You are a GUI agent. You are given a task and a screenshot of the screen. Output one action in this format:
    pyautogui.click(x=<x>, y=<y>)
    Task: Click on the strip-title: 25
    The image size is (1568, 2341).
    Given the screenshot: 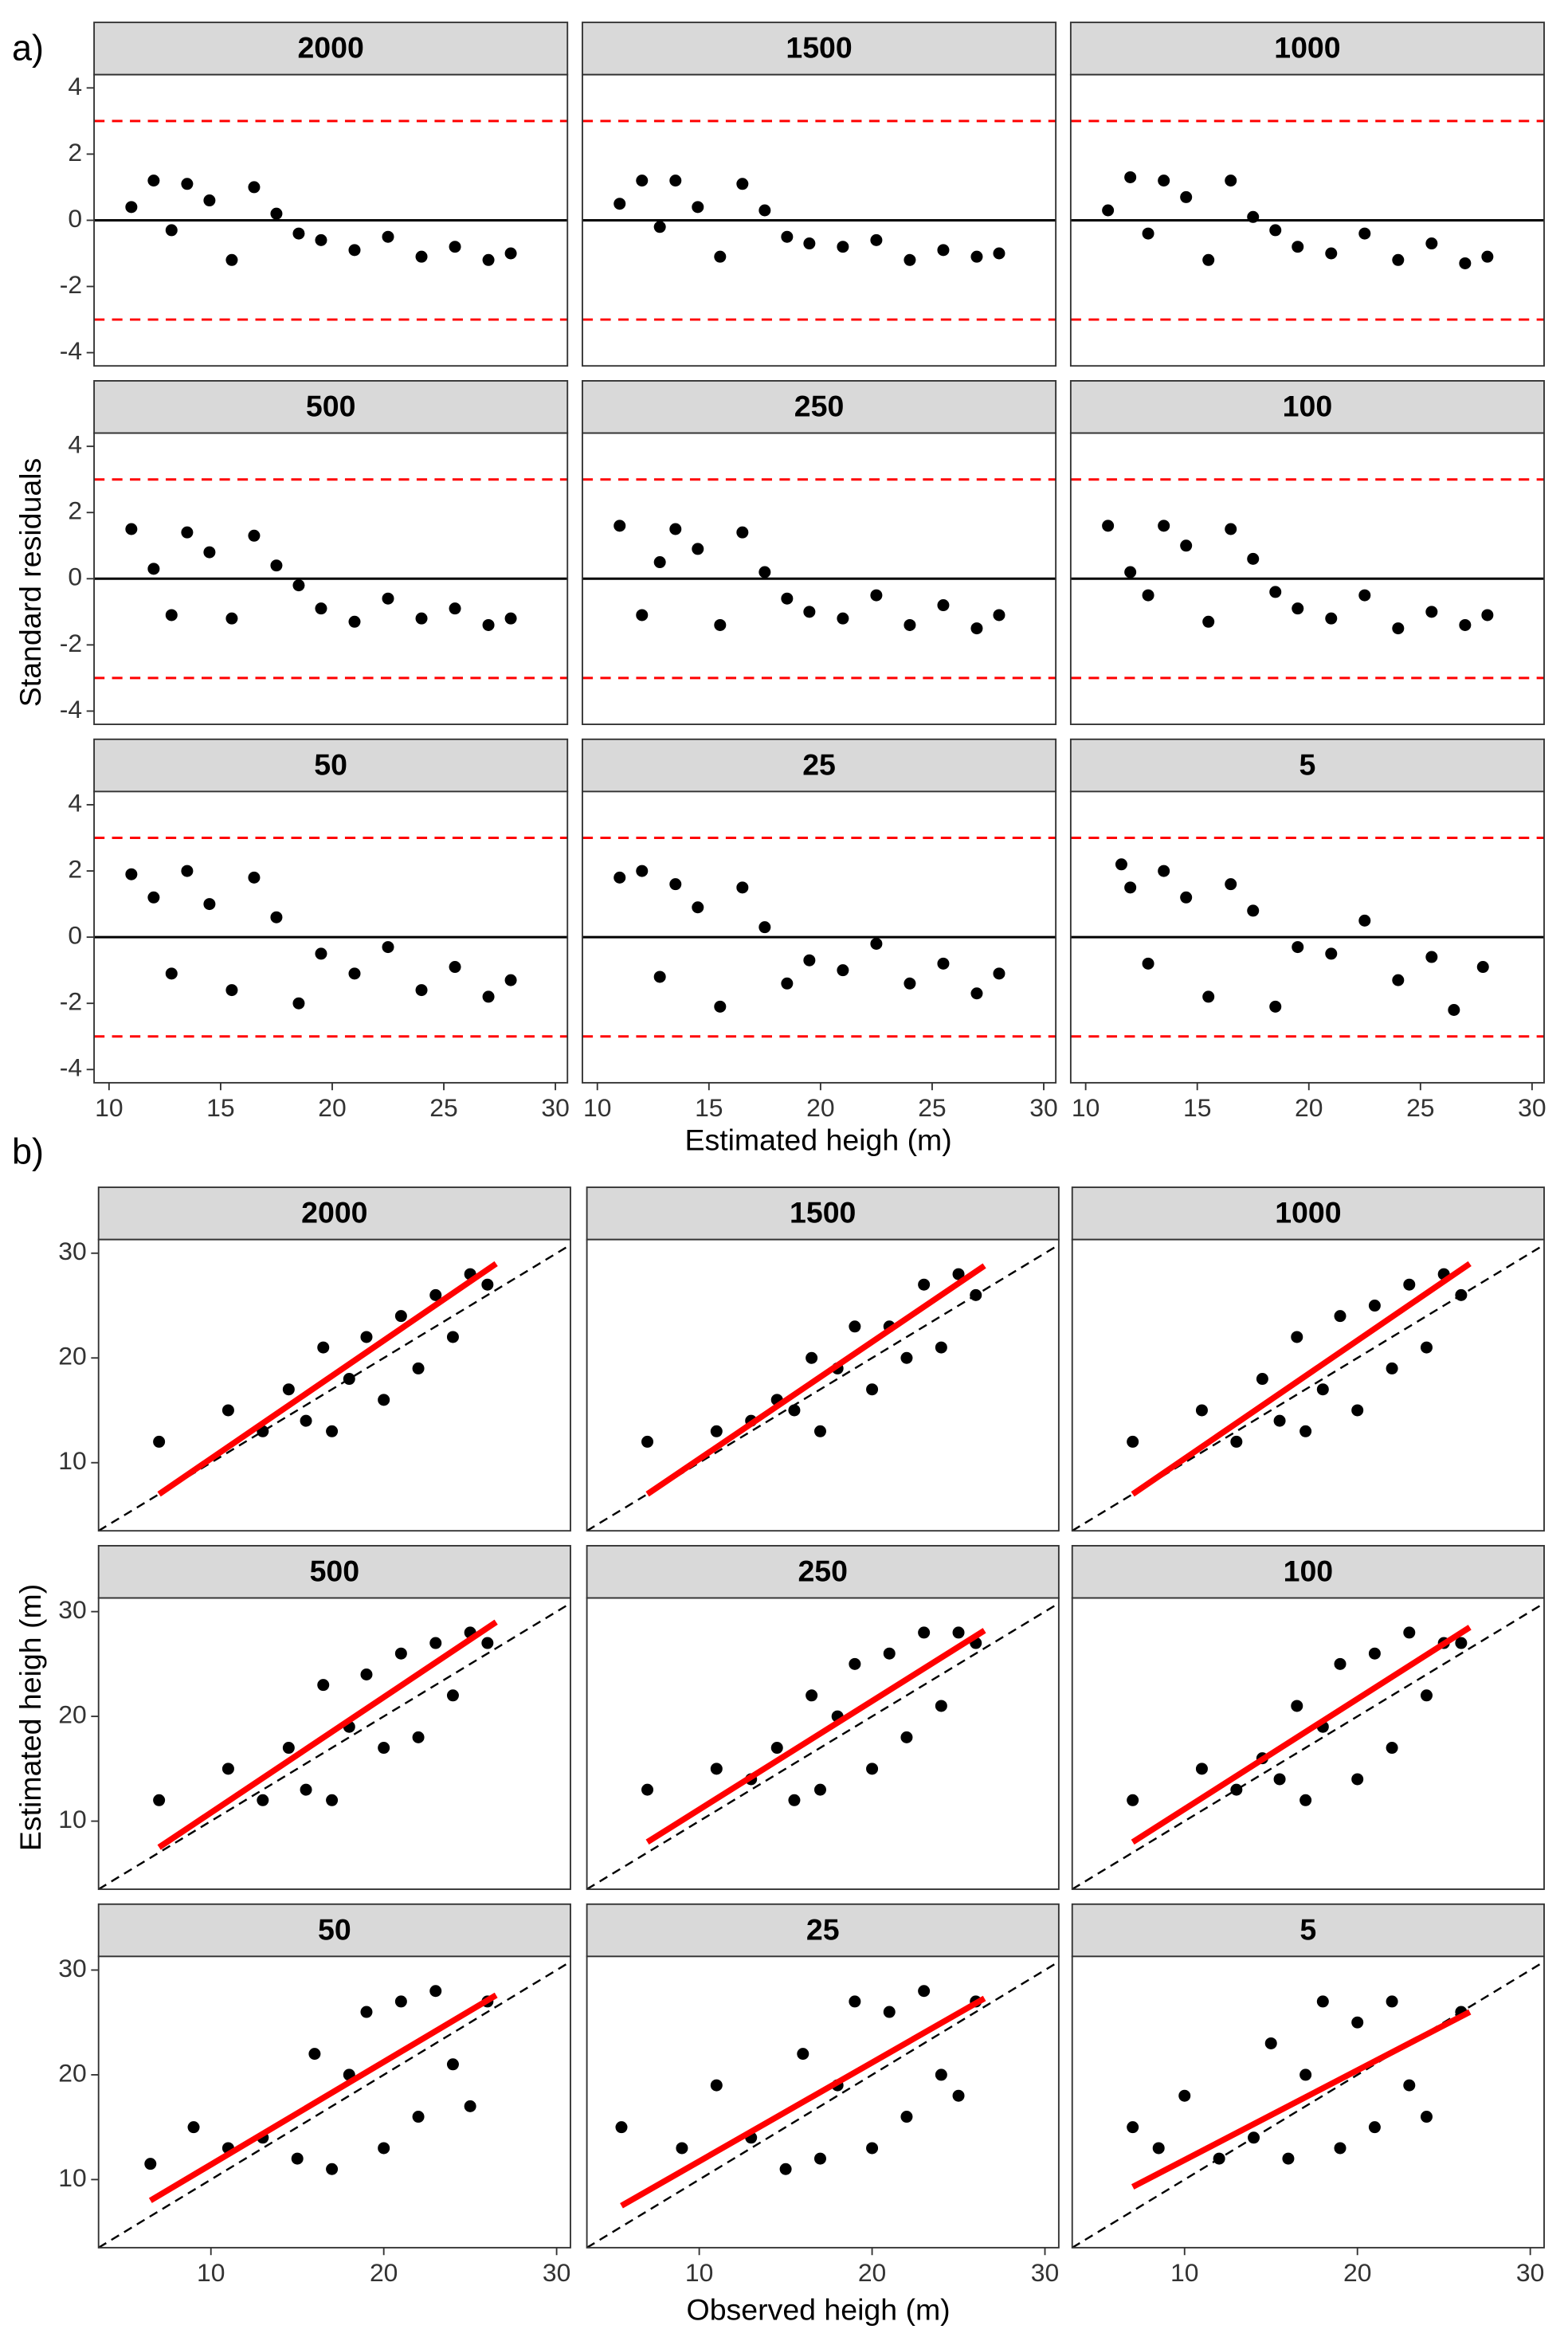 What is the action you would take?
    pyautogui.click(x=819, y=764)
    